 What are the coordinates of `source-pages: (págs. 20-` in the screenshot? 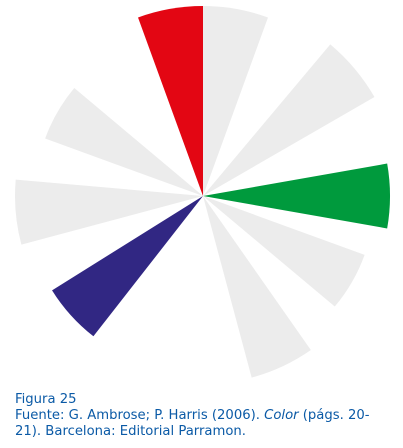 It's located at (334, 415).